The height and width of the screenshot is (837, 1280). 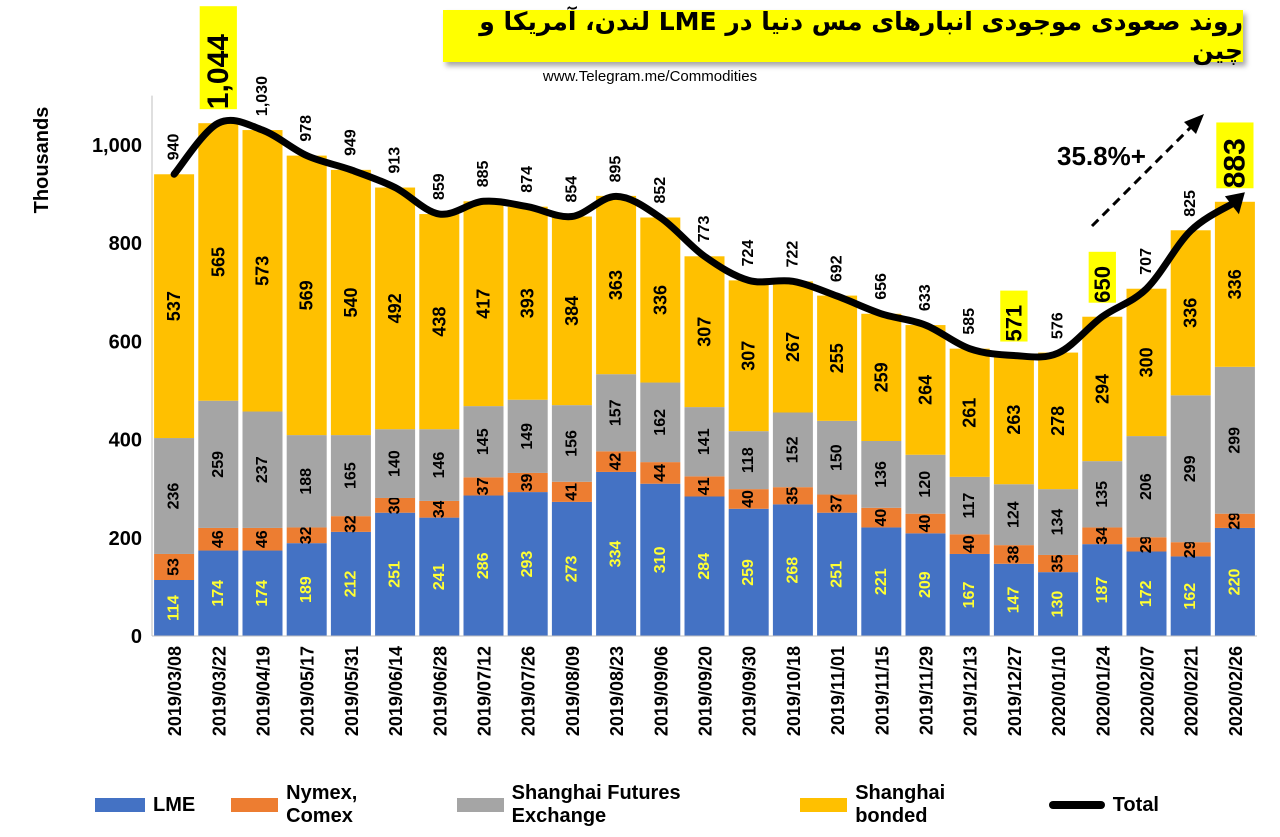 What do you see at coordinates (325, 805) in the screenshot?
I see `legend-item-nymex: Nymex, Comex` at bounding box center [325, 805].